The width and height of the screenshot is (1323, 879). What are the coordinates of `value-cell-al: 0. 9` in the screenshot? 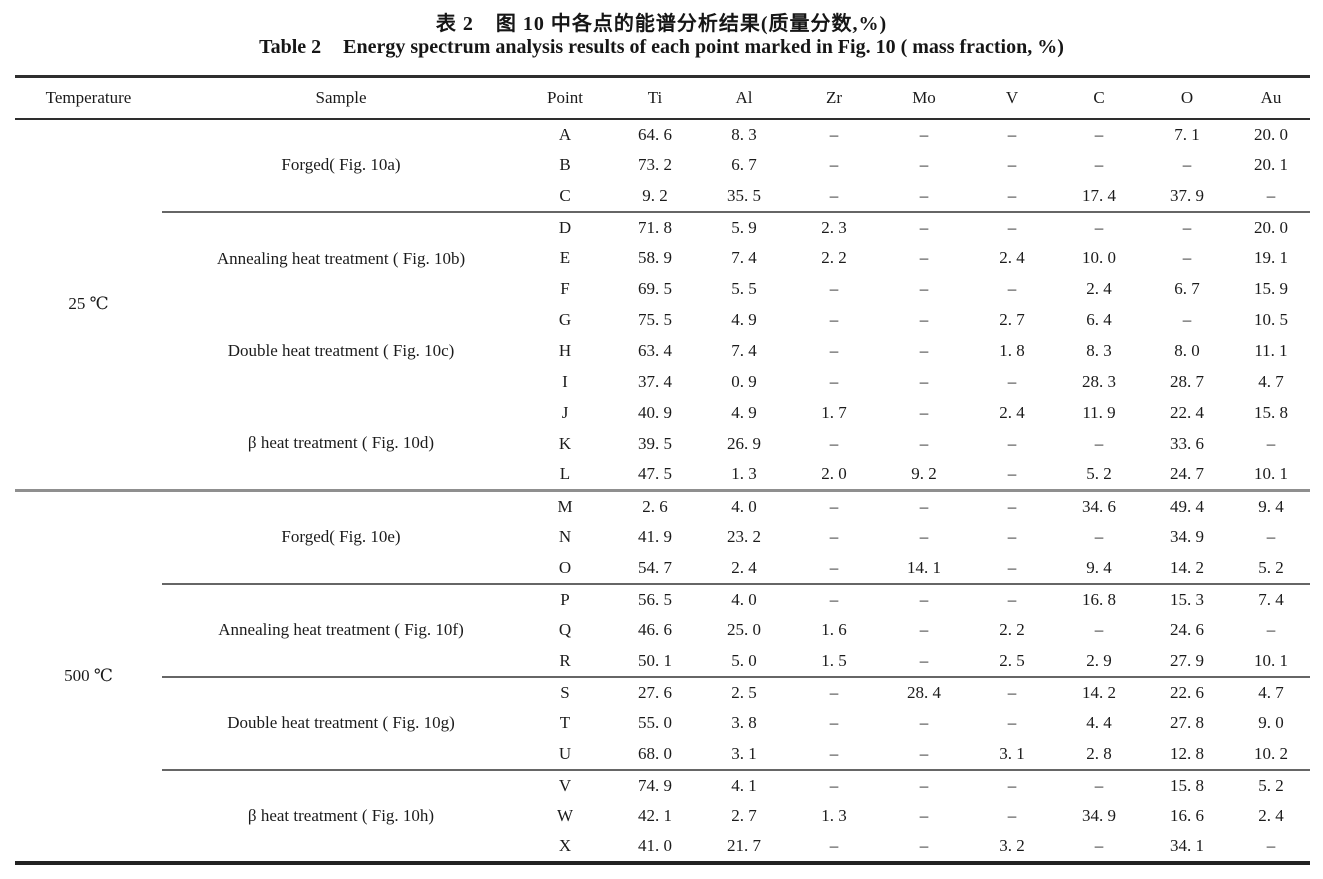 It's located at (744, 381).